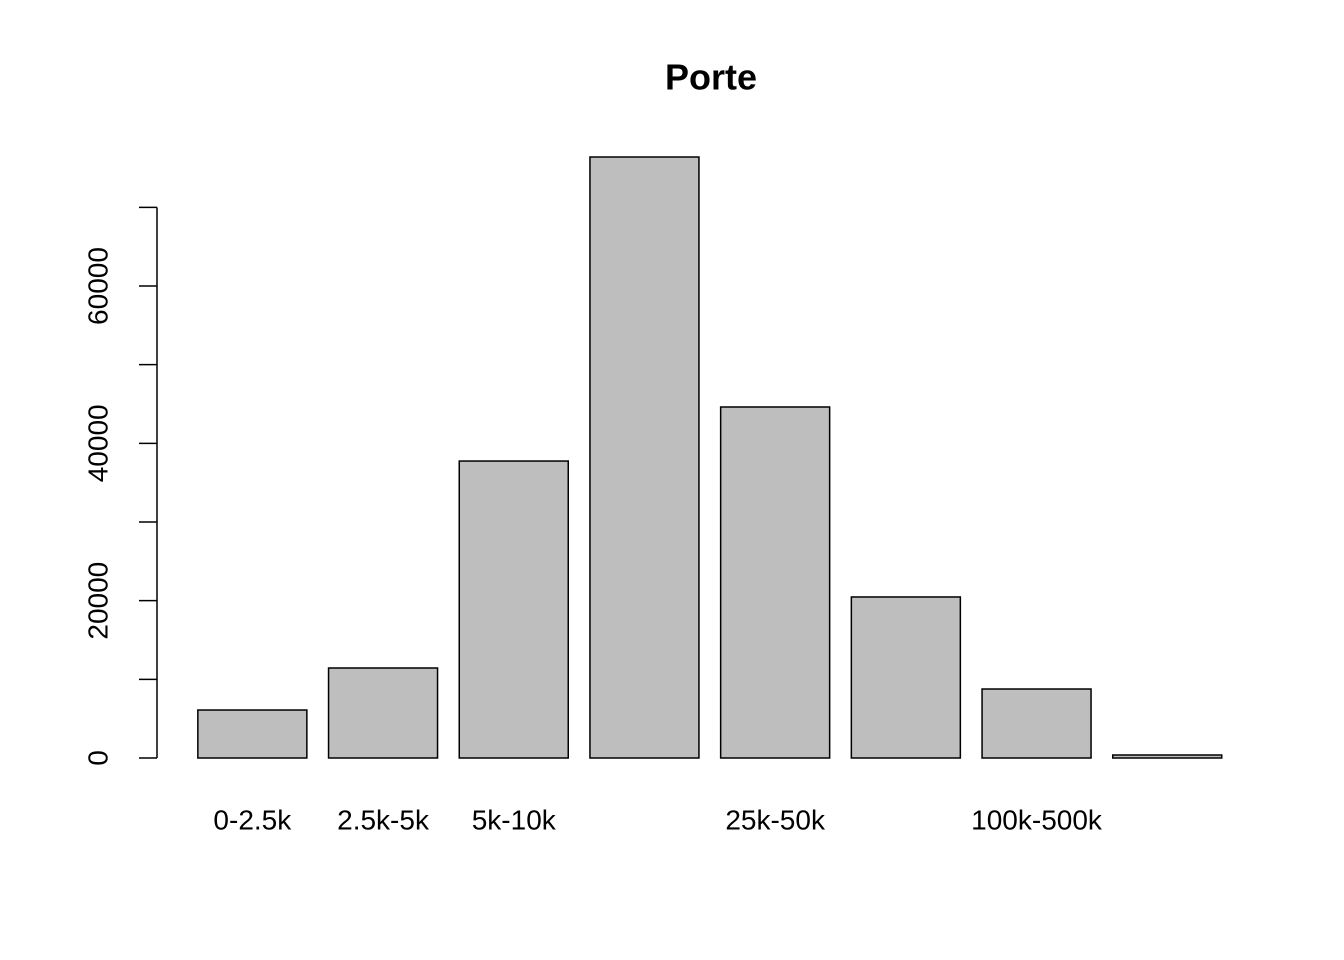 Image resolution: width=1344 pixels, height=960 pixels. What do you see at coordinates (97, 601) in the screenshot?
I see `y-tick-label: 20000` at bounding box center [97, 601].